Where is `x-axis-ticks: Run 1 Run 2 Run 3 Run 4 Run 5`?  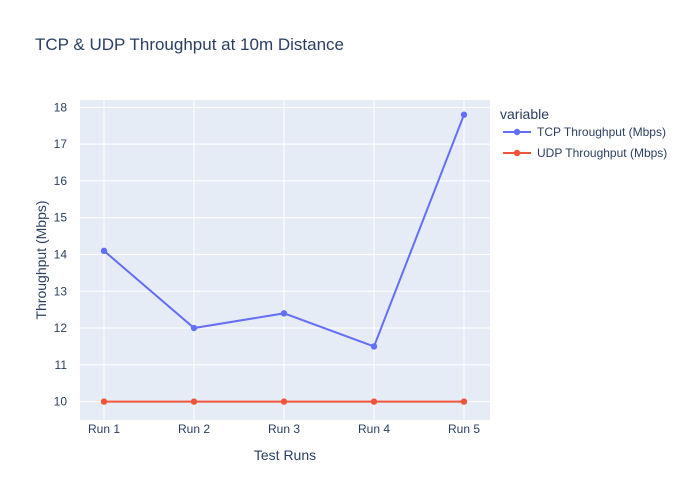 x-axis-ticks: Run 1 Run 2 Run 3 Run 4 Run 5 is located at coordinates (284, 429).